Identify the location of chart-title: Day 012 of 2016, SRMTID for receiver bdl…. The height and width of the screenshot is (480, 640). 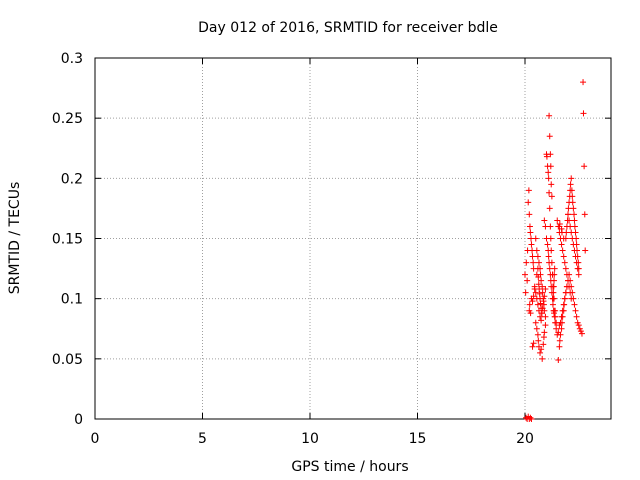
(348, 28).